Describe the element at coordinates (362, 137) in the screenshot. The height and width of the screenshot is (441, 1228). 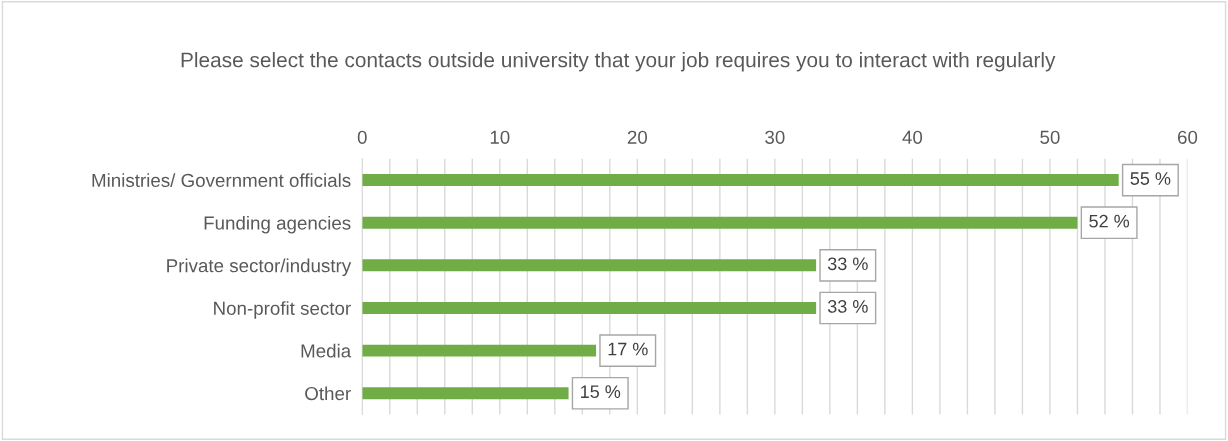
I see `x-tick-label: 0` at that location.